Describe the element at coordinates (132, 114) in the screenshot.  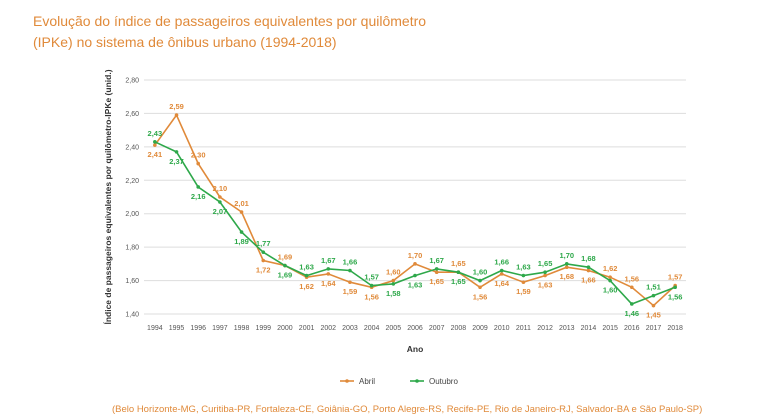
I see `y-tick-label: 2,60` at that location.